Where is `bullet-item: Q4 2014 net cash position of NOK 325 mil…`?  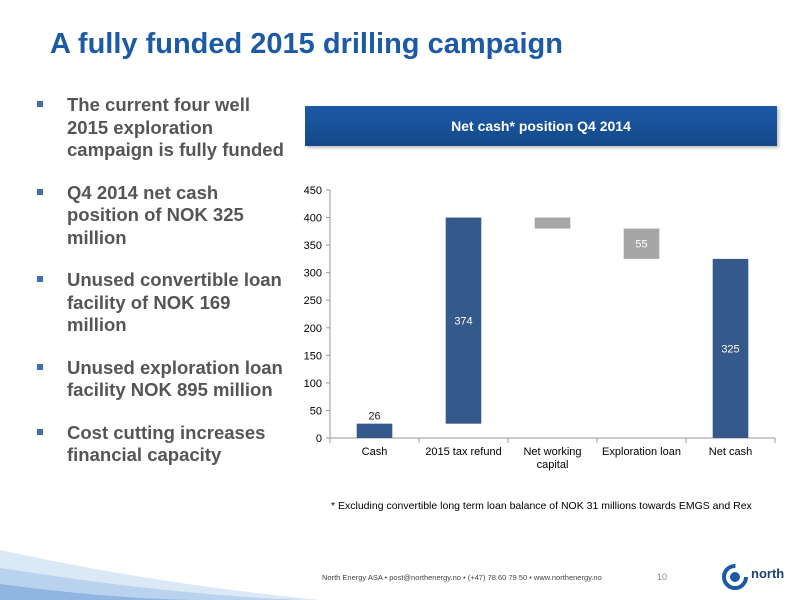
bullet-item: Q4 2014 net cash position of NOK 325 mil… is located at coordinates (161, 216).